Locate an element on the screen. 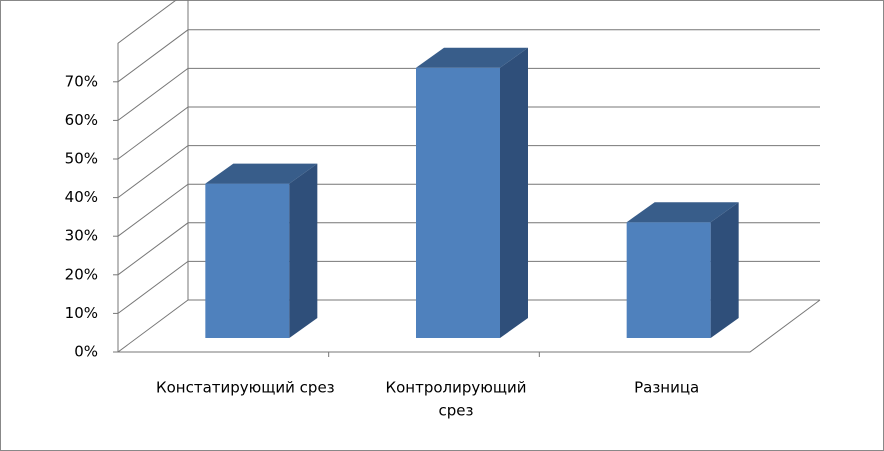 Image resolution: width=884 pixels, height=451 pixels. y-tick-label: 60% is located at coordinates (81, 120).